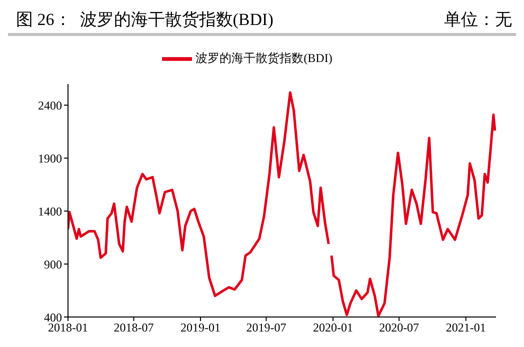 The width and height of the screenshot is (524, 347). I want to click on y-tick-label: 900, so click(53, 264).